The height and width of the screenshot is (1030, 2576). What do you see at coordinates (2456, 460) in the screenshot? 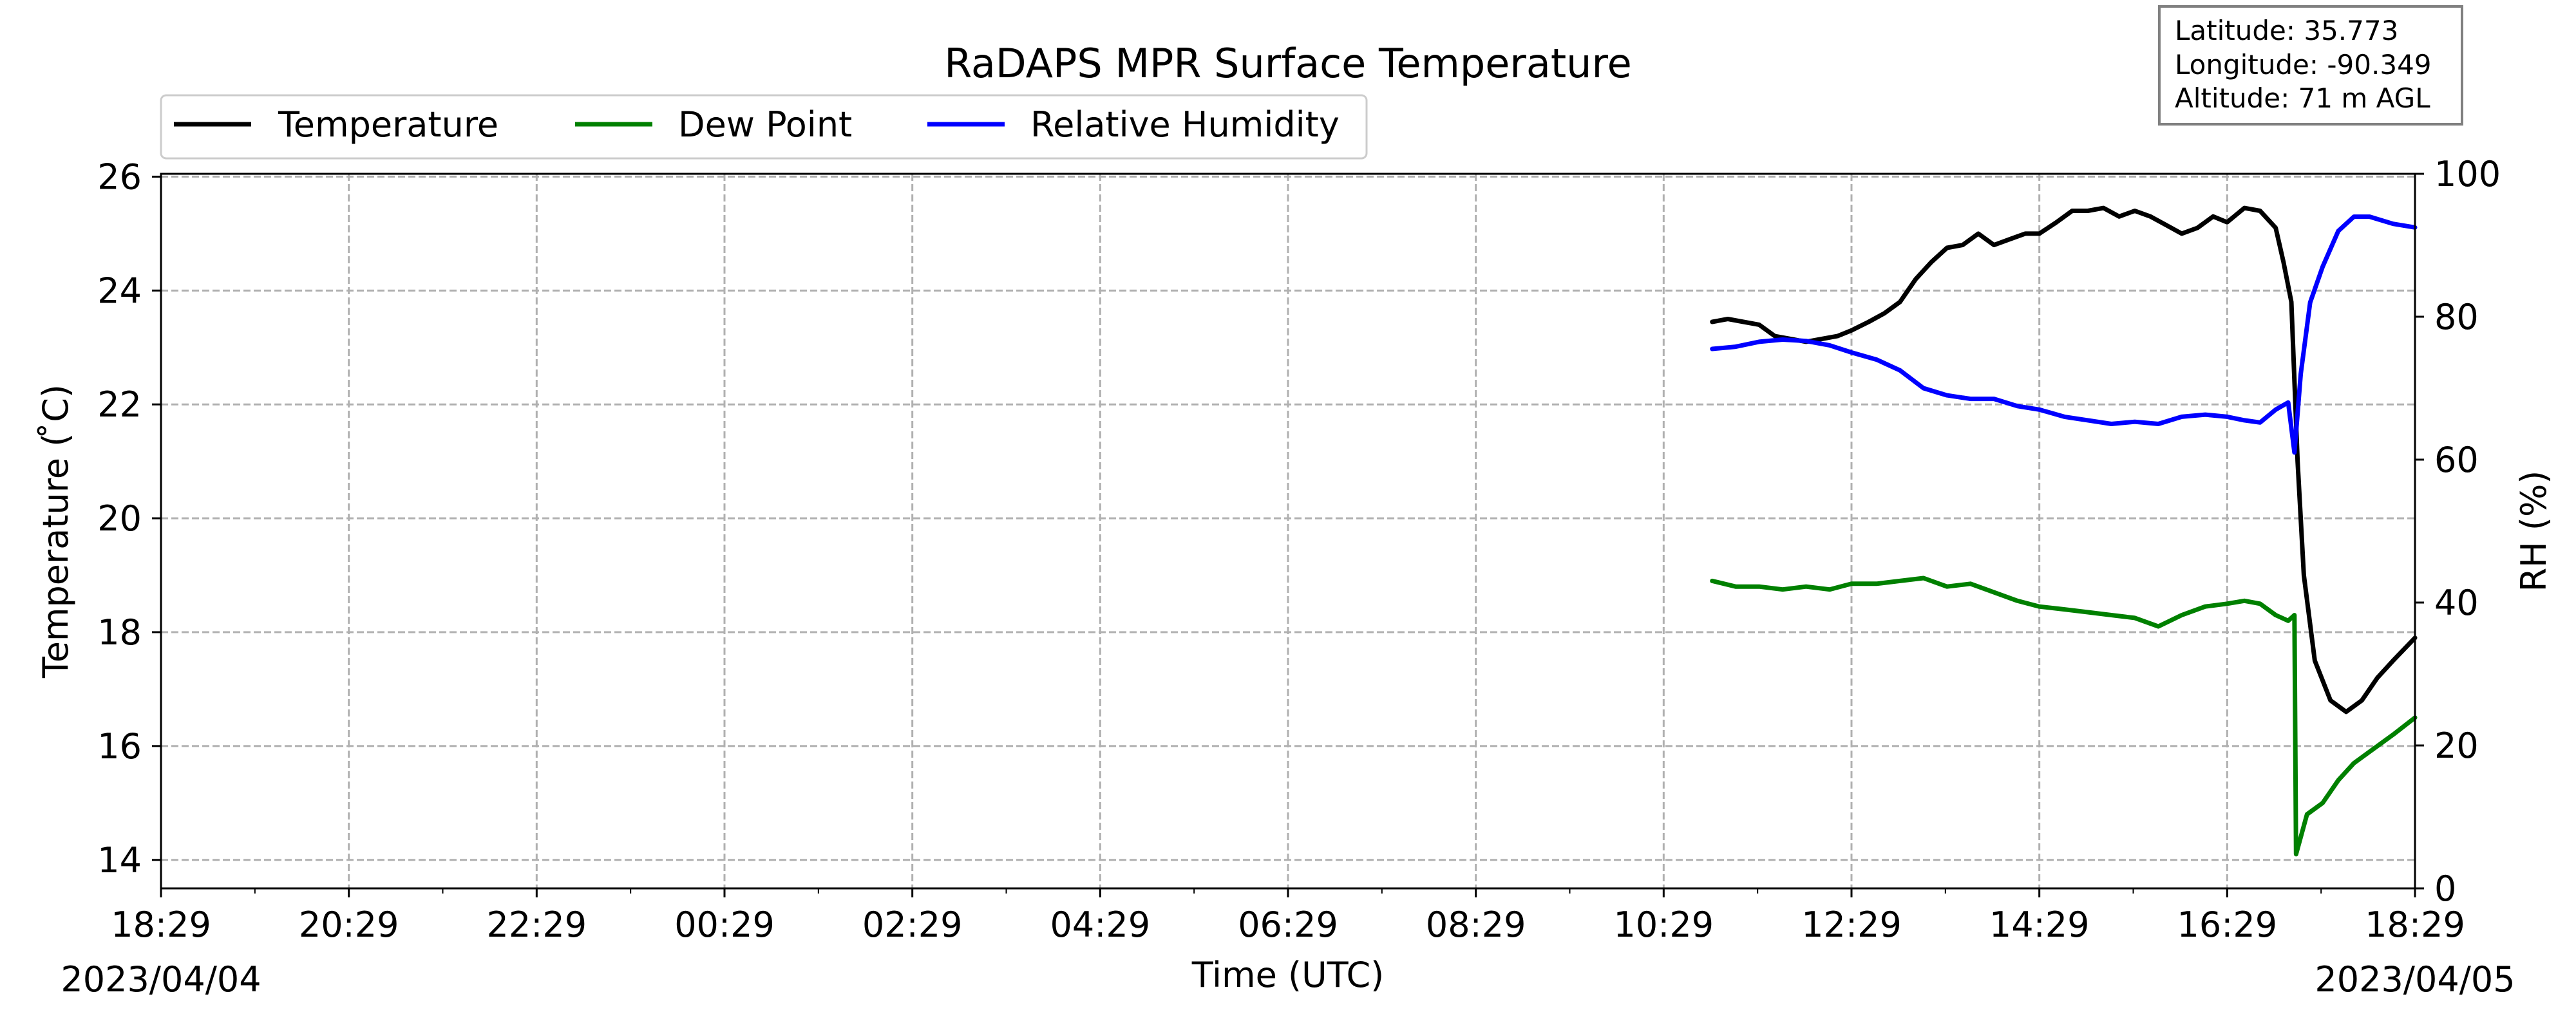
I see `y-right-tick-label: 60` at bounding box center [2456, 460].